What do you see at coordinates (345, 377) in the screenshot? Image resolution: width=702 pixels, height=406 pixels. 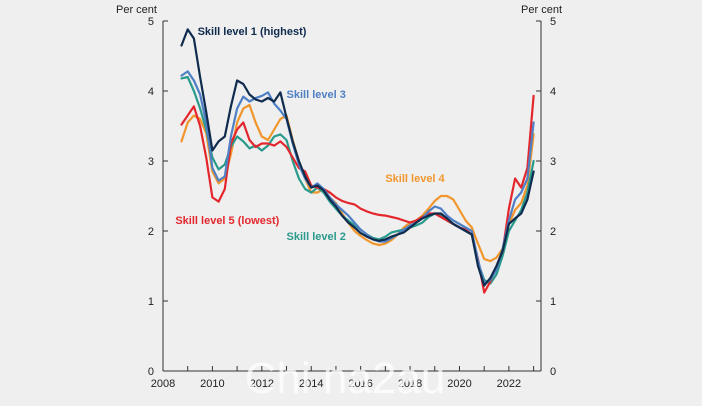 I see `watermark: Chi na2au` at bounding box center [345, 377].